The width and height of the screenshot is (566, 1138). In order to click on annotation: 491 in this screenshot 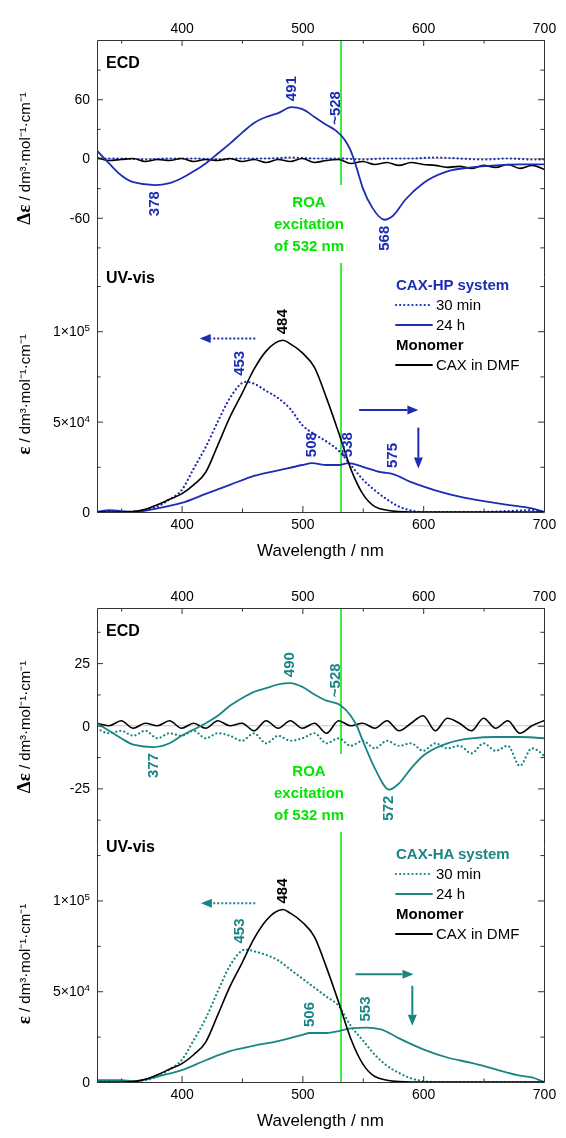, I will do `click(290, 89)`.